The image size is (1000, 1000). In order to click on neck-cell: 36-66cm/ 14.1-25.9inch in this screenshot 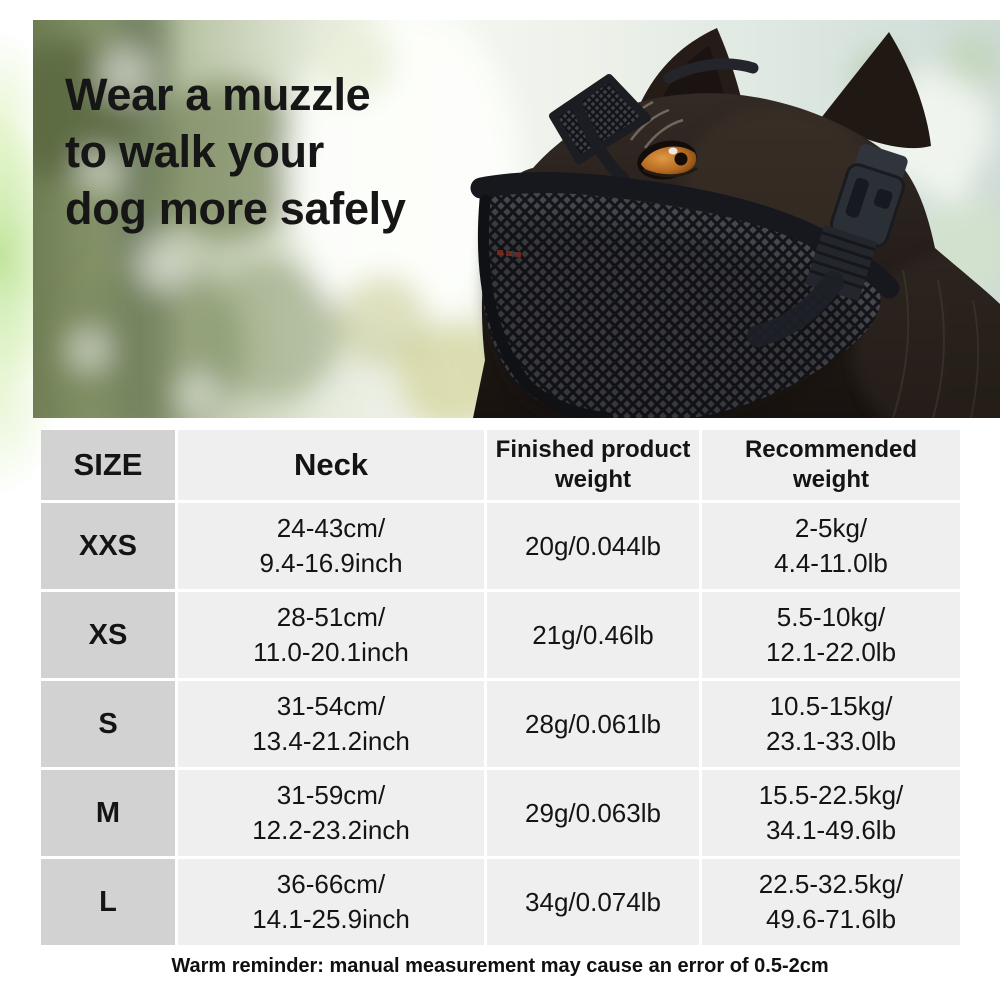, I will do `click(331, 902)`.